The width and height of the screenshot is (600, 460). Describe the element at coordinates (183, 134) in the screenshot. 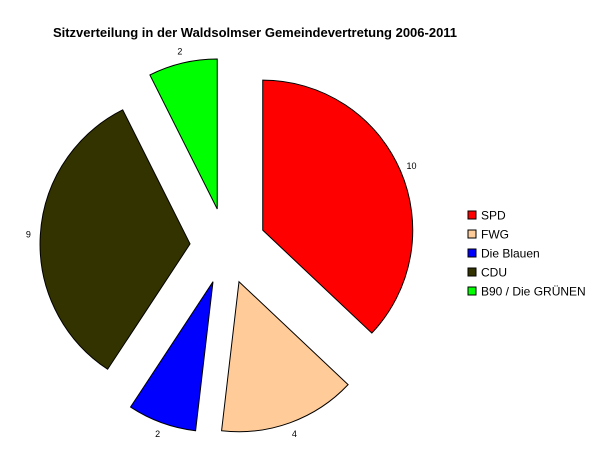

I see `pie-slice-b90-die-gruenen` at that location.